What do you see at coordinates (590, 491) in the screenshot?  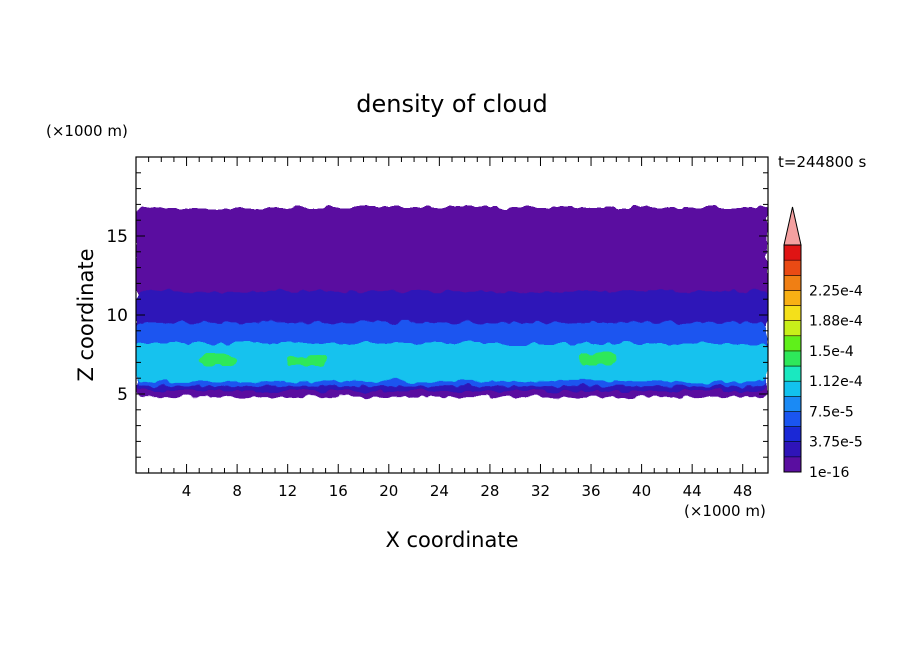 I see `x-tick-label: 36` at bounding box center [590, 491].